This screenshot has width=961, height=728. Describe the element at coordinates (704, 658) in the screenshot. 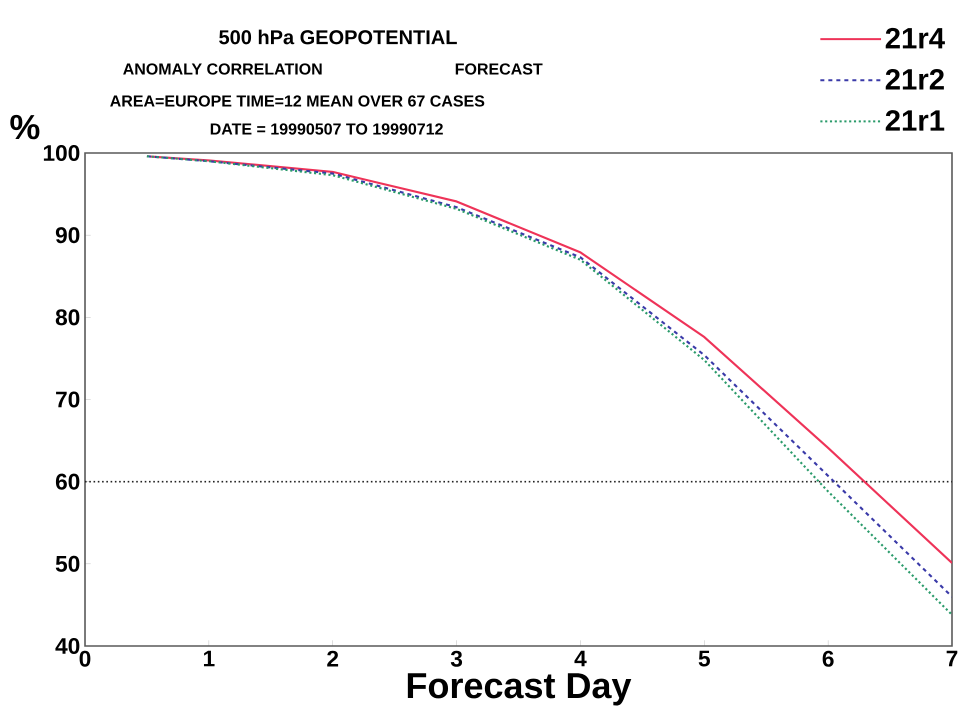

I see `x-tick-label: 5` at that location.